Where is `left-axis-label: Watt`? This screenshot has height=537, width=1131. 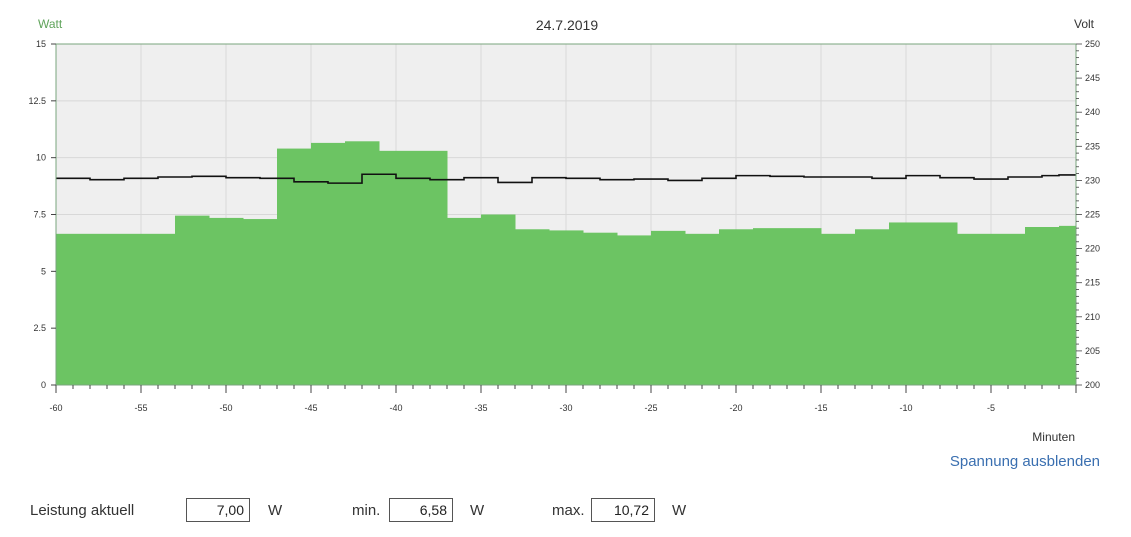 left-axis-label: Watt is located at coordinates (50, 24).